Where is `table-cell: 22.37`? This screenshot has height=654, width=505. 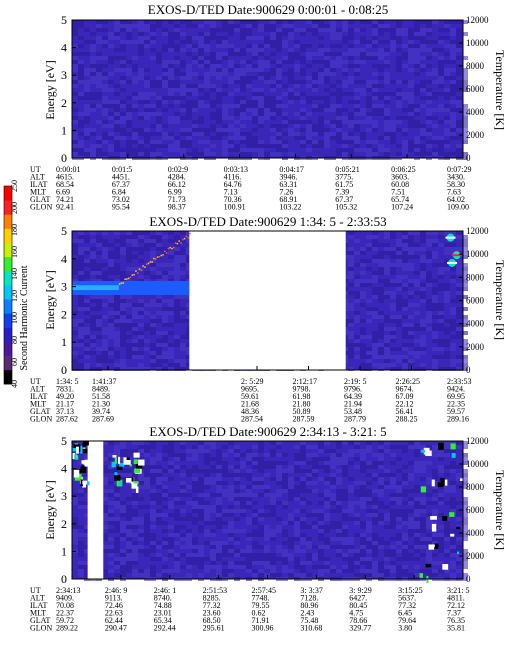 table-cell: 22.37 is located at coordinates (65, 613).